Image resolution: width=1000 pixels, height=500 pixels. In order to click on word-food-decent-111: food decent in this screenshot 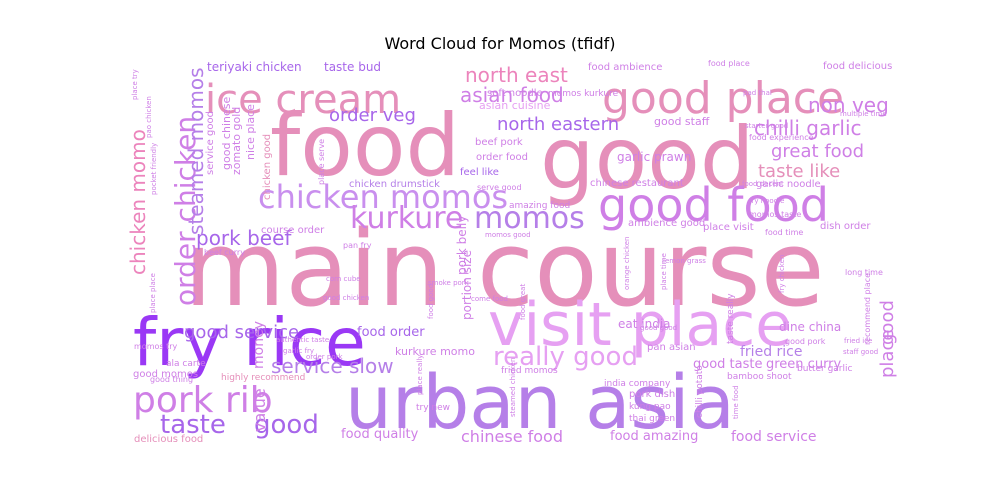, I will do `click(763, 184)`.